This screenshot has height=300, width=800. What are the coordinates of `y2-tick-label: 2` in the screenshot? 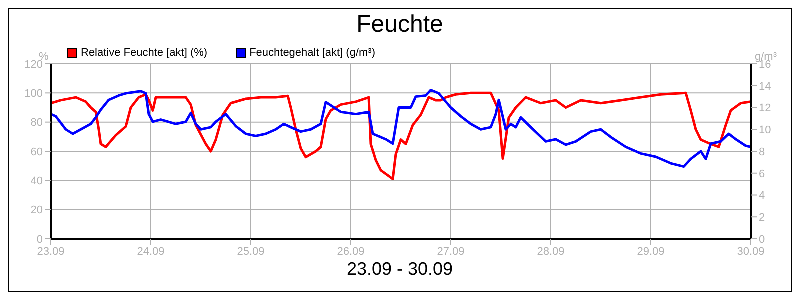 It's located at (762, 218).